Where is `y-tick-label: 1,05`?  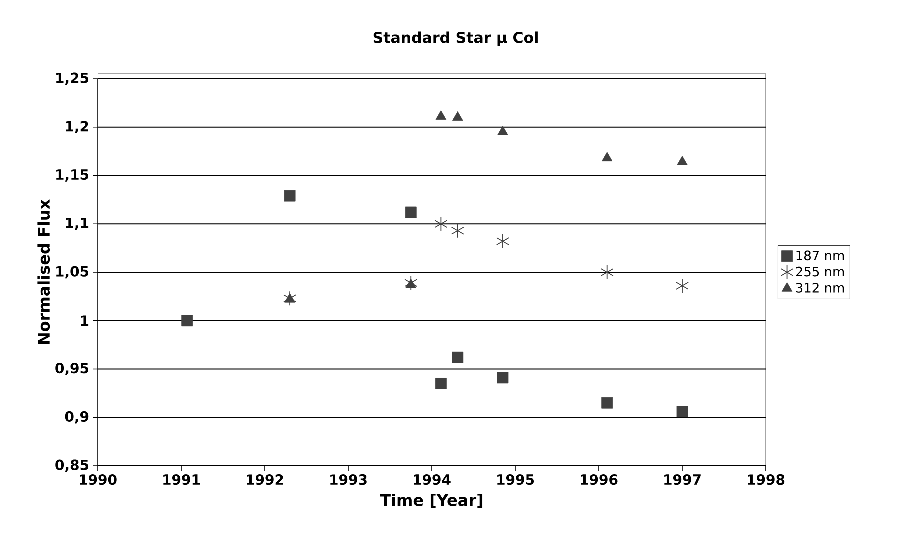 y-tick-label: 1,05 is located at coordinates (72, 272).